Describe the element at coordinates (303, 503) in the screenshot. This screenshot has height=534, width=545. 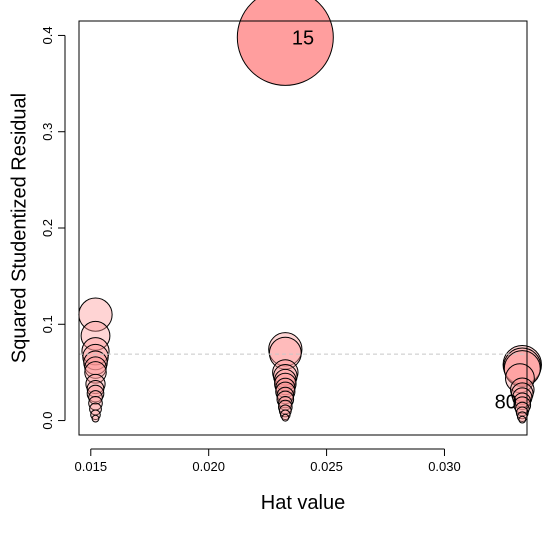
I see `x-axis-title: Hat value` at that location.